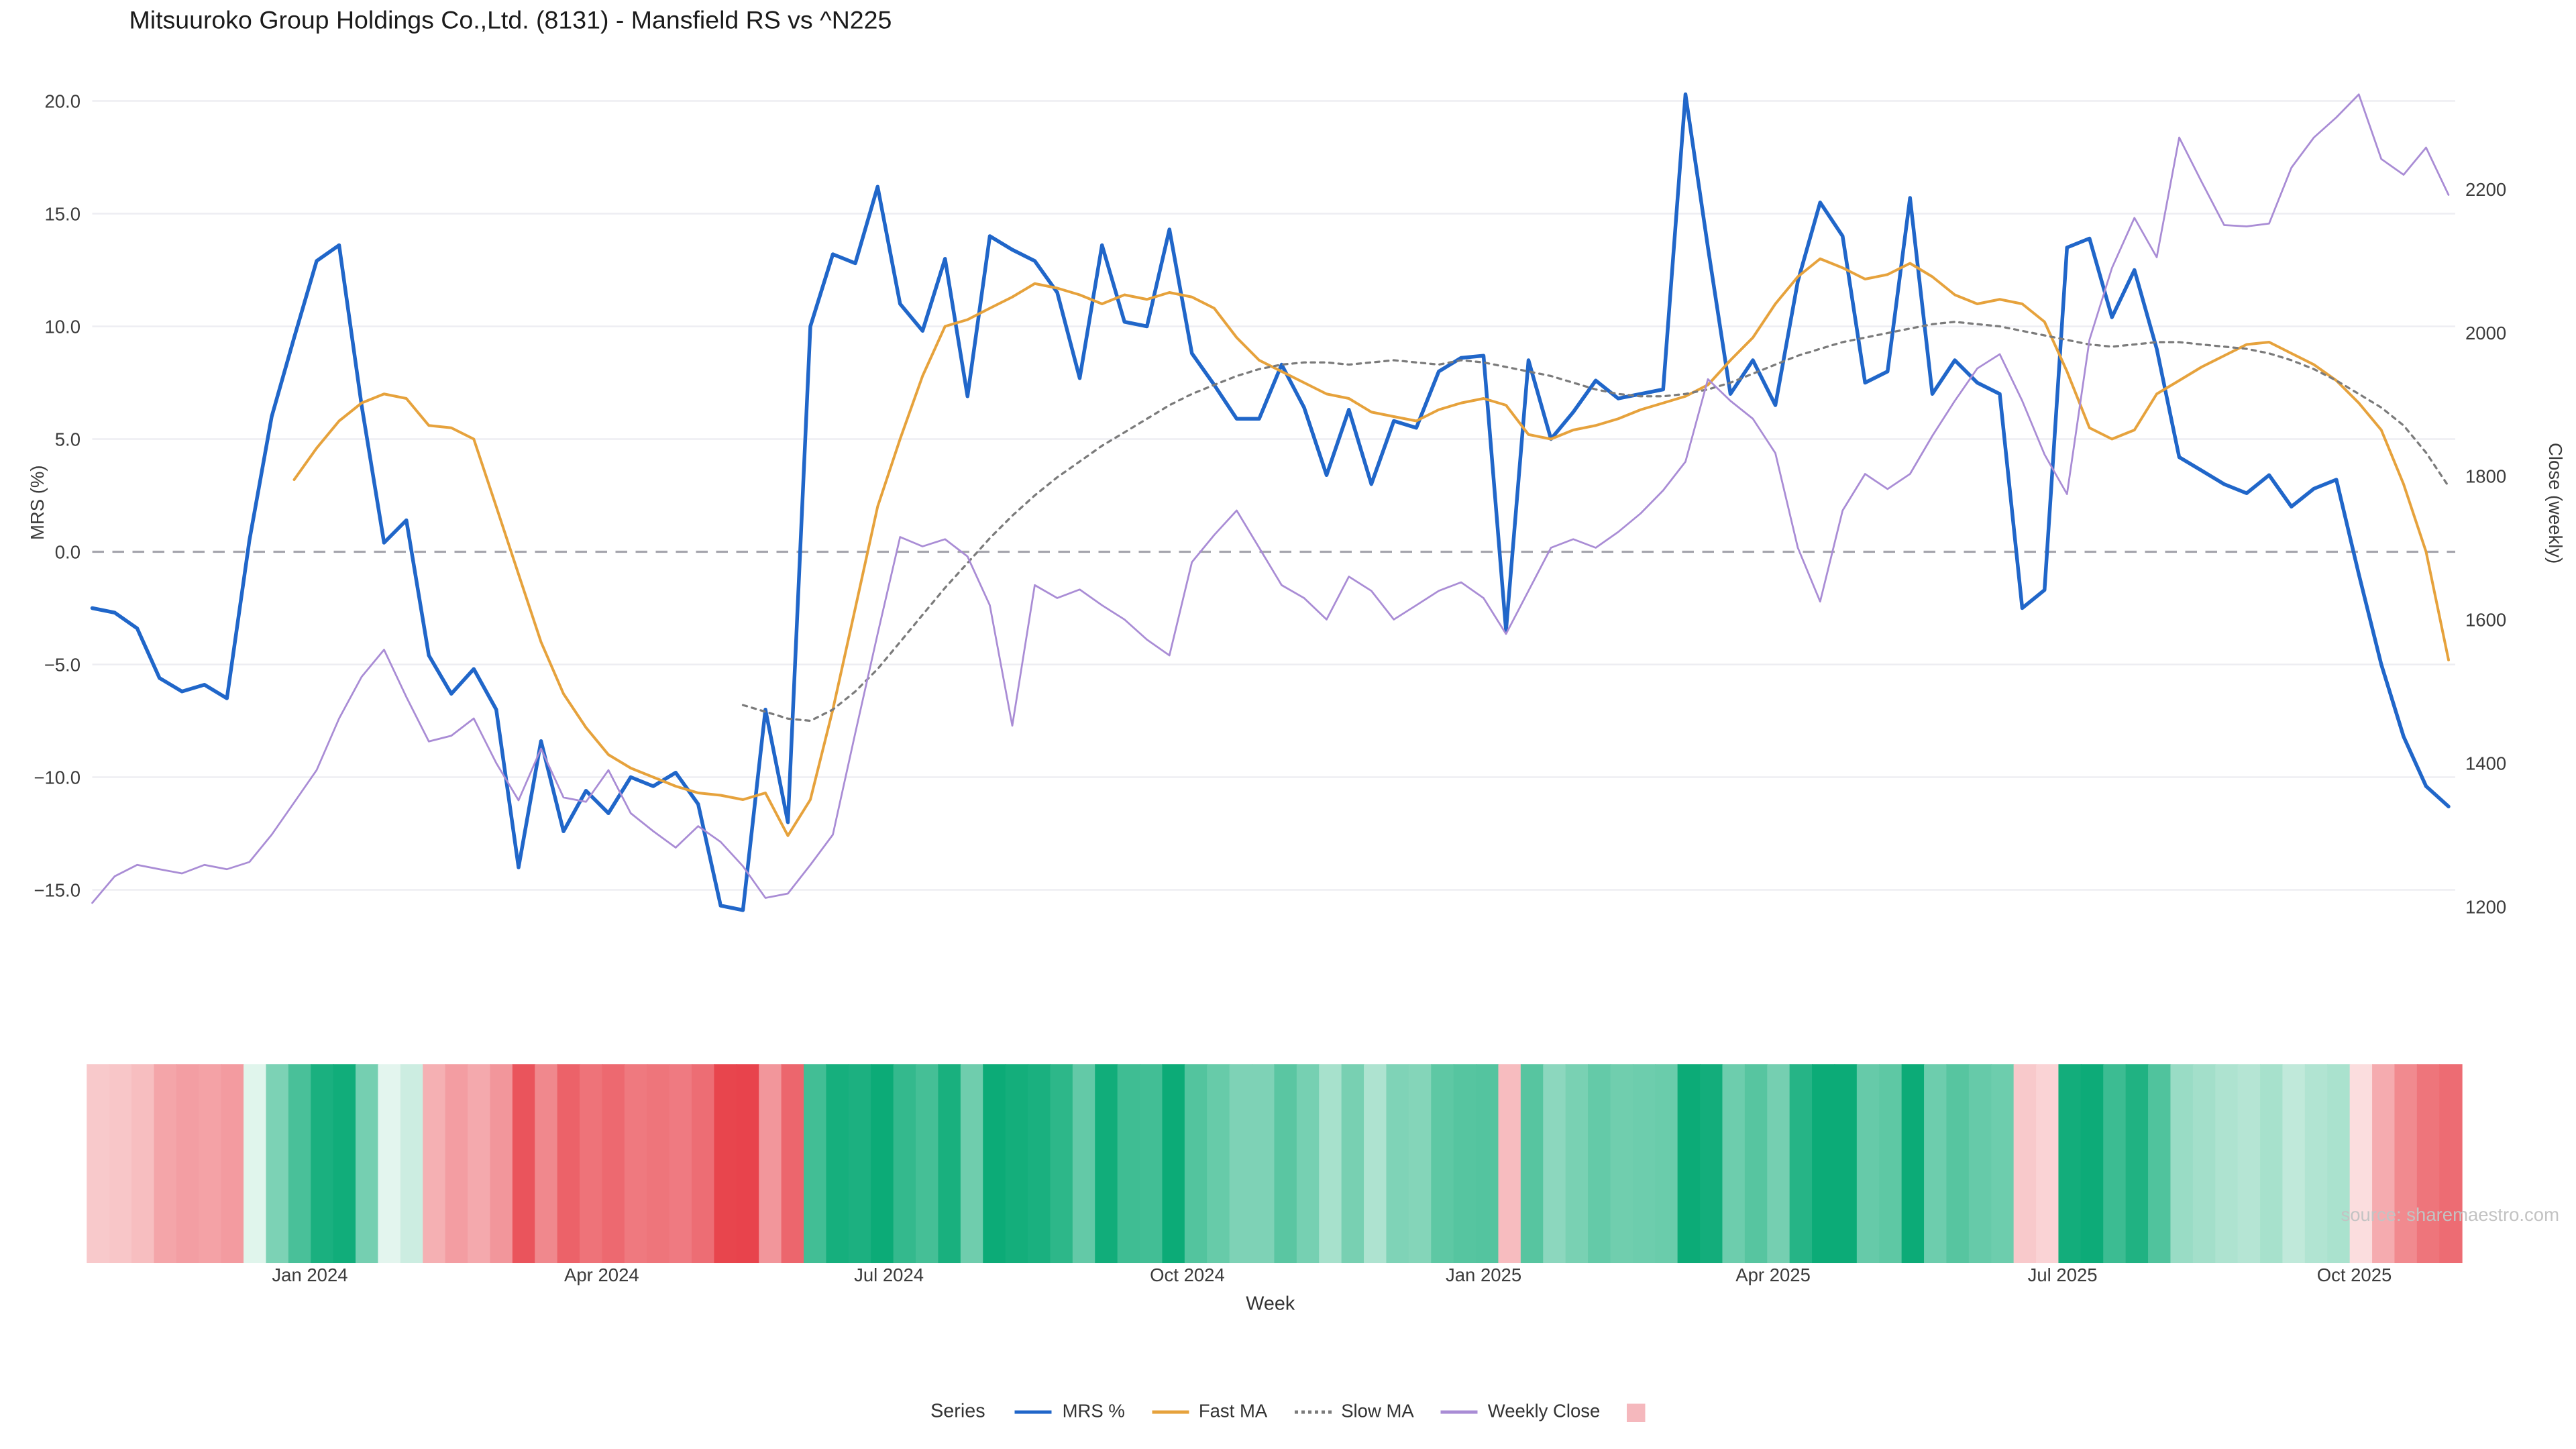  What do you see at coordinates (1544, 1412) in the screenshot?
I see `legend-label-weekly-close: Weekly Close` at bounding box center [1544, 1412].